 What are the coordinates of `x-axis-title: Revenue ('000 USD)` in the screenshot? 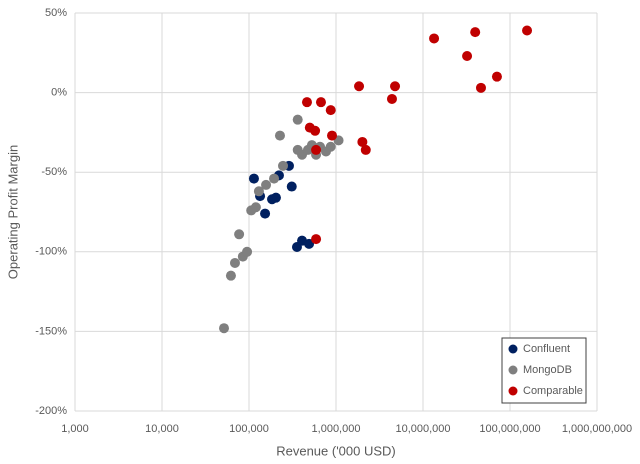 It's located at (336, 450).